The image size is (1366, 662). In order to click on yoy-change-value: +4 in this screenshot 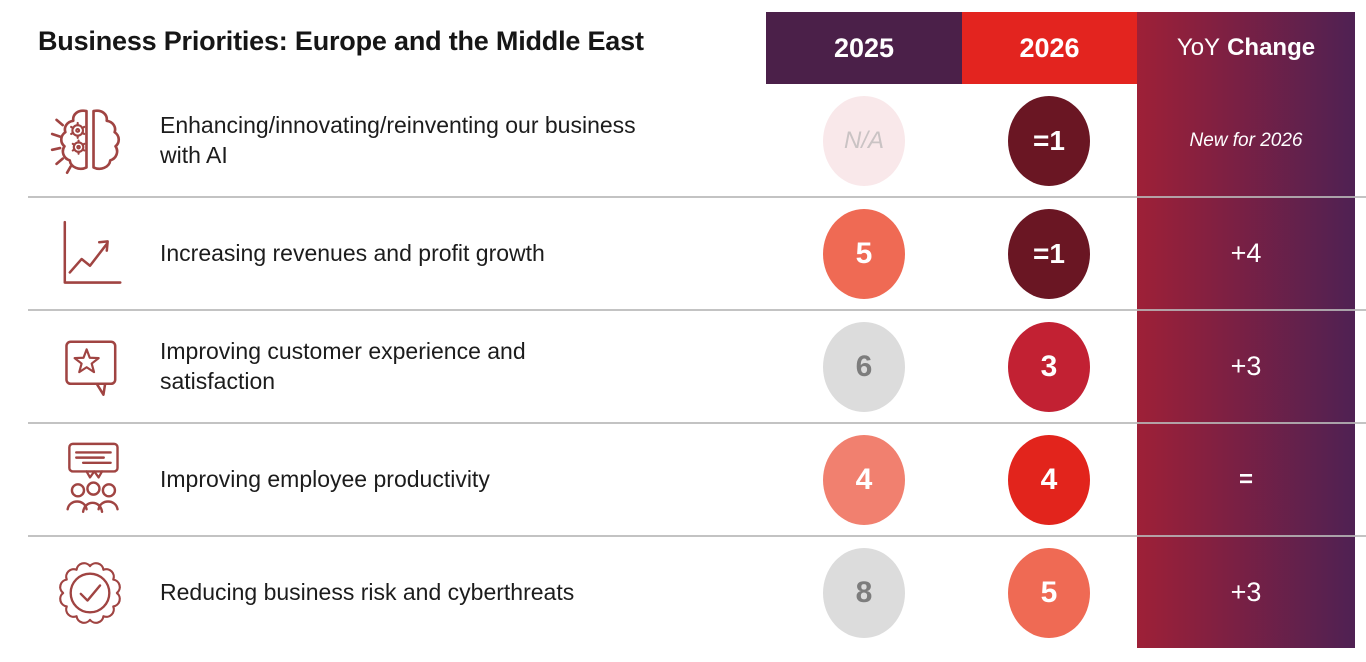, I will do `click(1246, 253)`.